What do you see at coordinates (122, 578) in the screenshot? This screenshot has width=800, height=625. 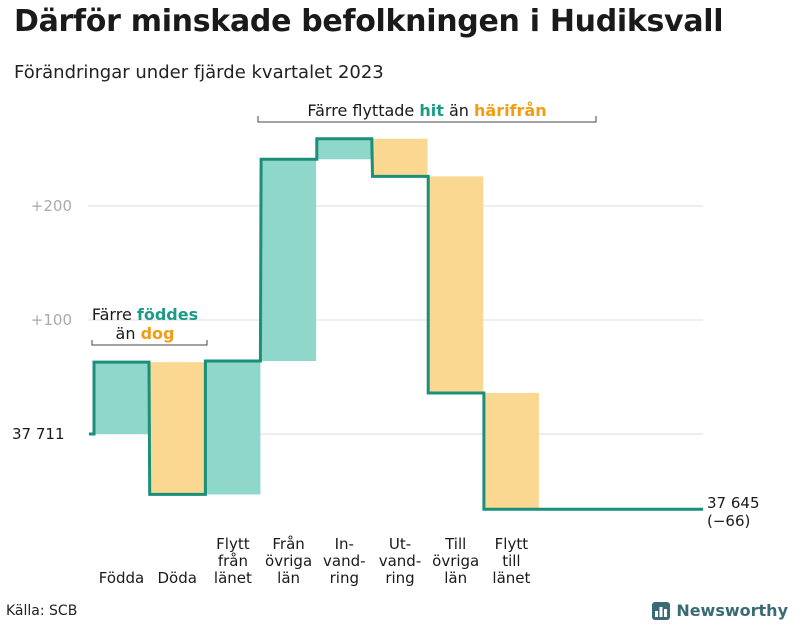 I see `category-label: Födda` at bounding box center [122, 578].